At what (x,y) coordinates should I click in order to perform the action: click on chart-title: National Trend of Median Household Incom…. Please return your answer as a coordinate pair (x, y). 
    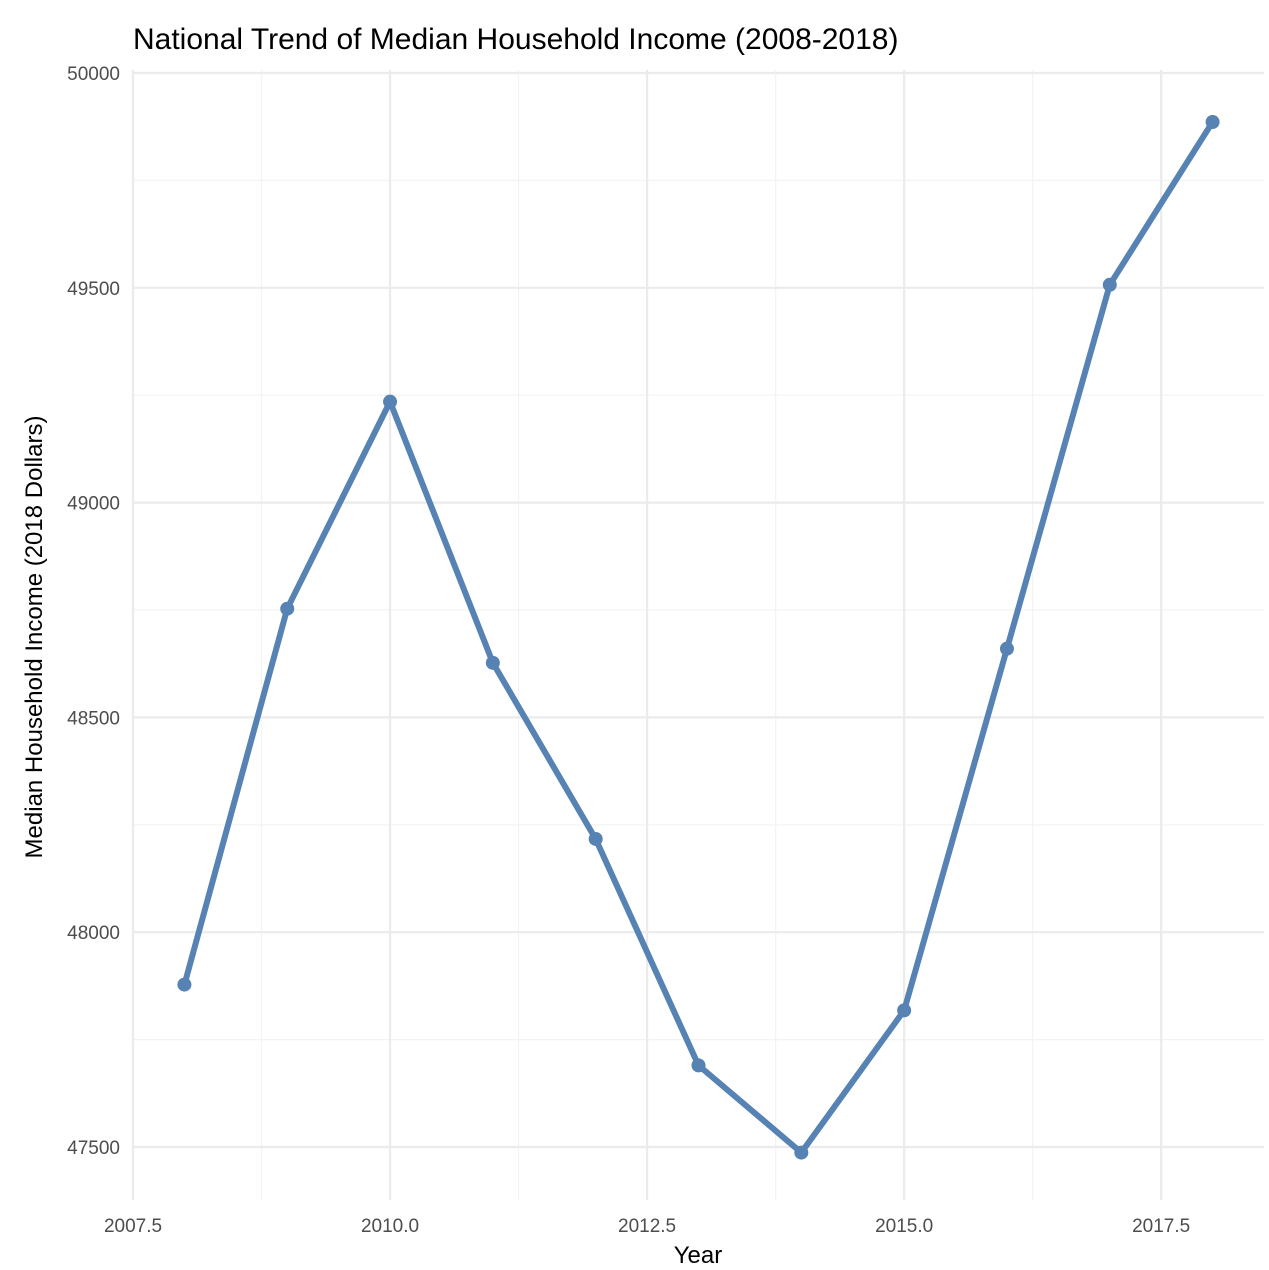
    Looking at the image, I should click on (515, 39).